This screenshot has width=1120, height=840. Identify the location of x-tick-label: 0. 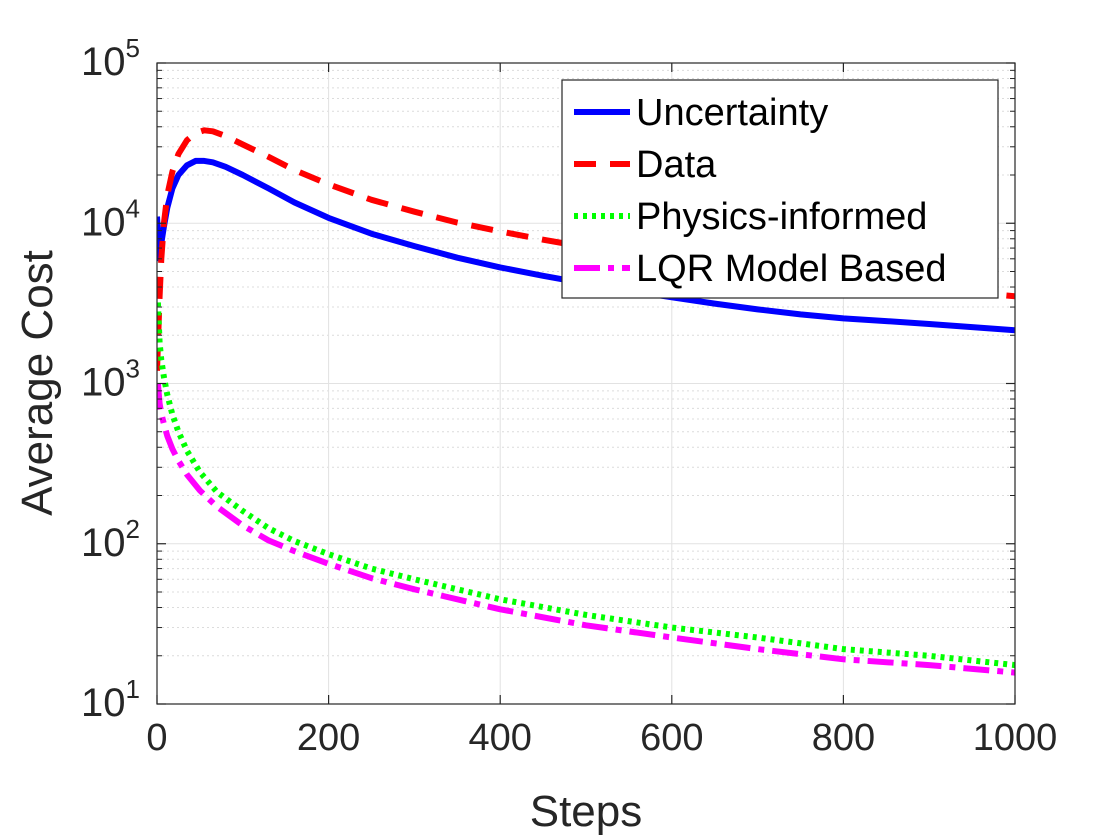
(156, 738).